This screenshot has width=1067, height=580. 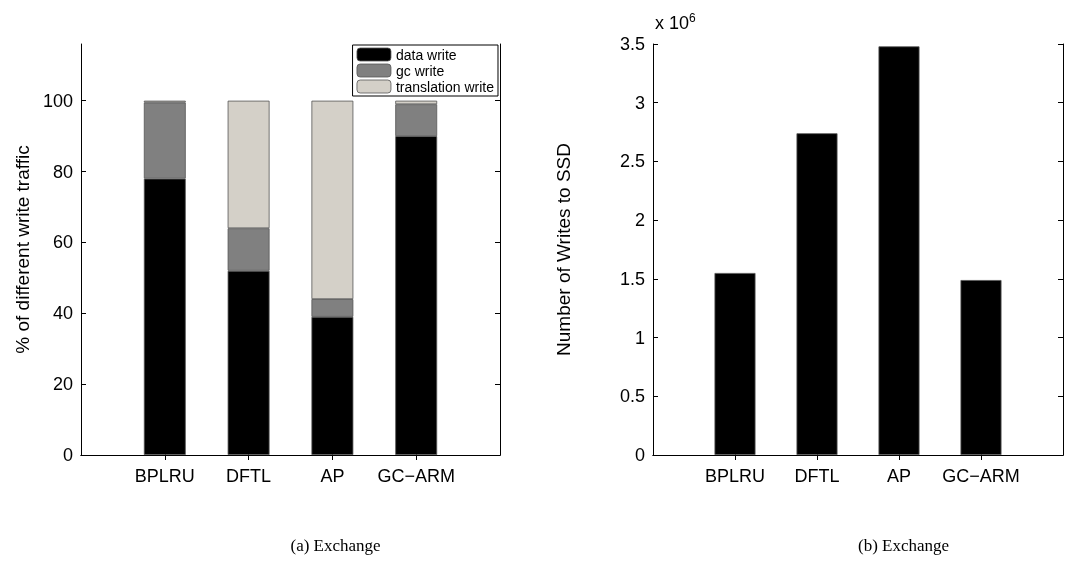 What do you see at coordinates (62, 242) in the screenshot?
I see `y-tick-label: 60` at bounding box center [62, 242].